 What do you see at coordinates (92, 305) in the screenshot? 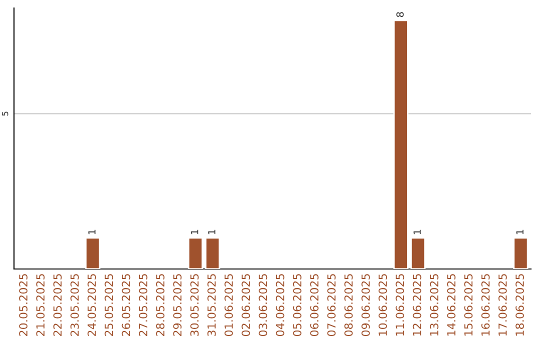
I see `x-tick-label: 24.05.2025` at bounding box center [92, 305].